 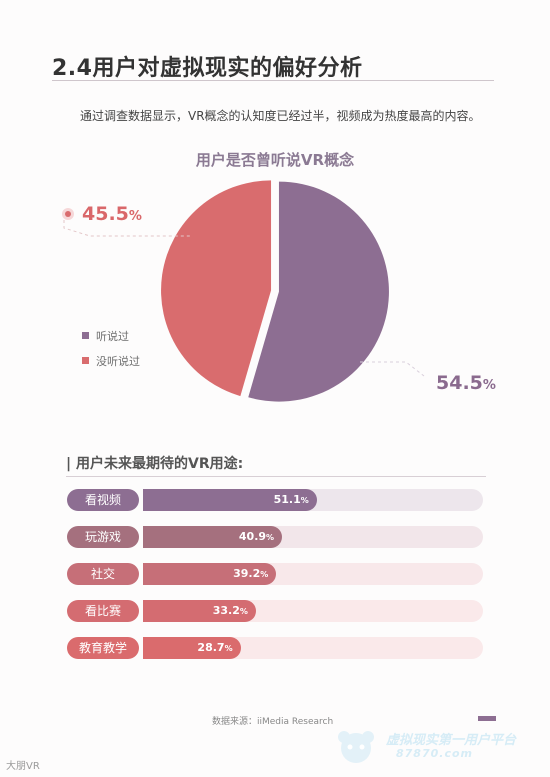 I want to click on pie-slice-not-heard, so click(x=216, y=288).